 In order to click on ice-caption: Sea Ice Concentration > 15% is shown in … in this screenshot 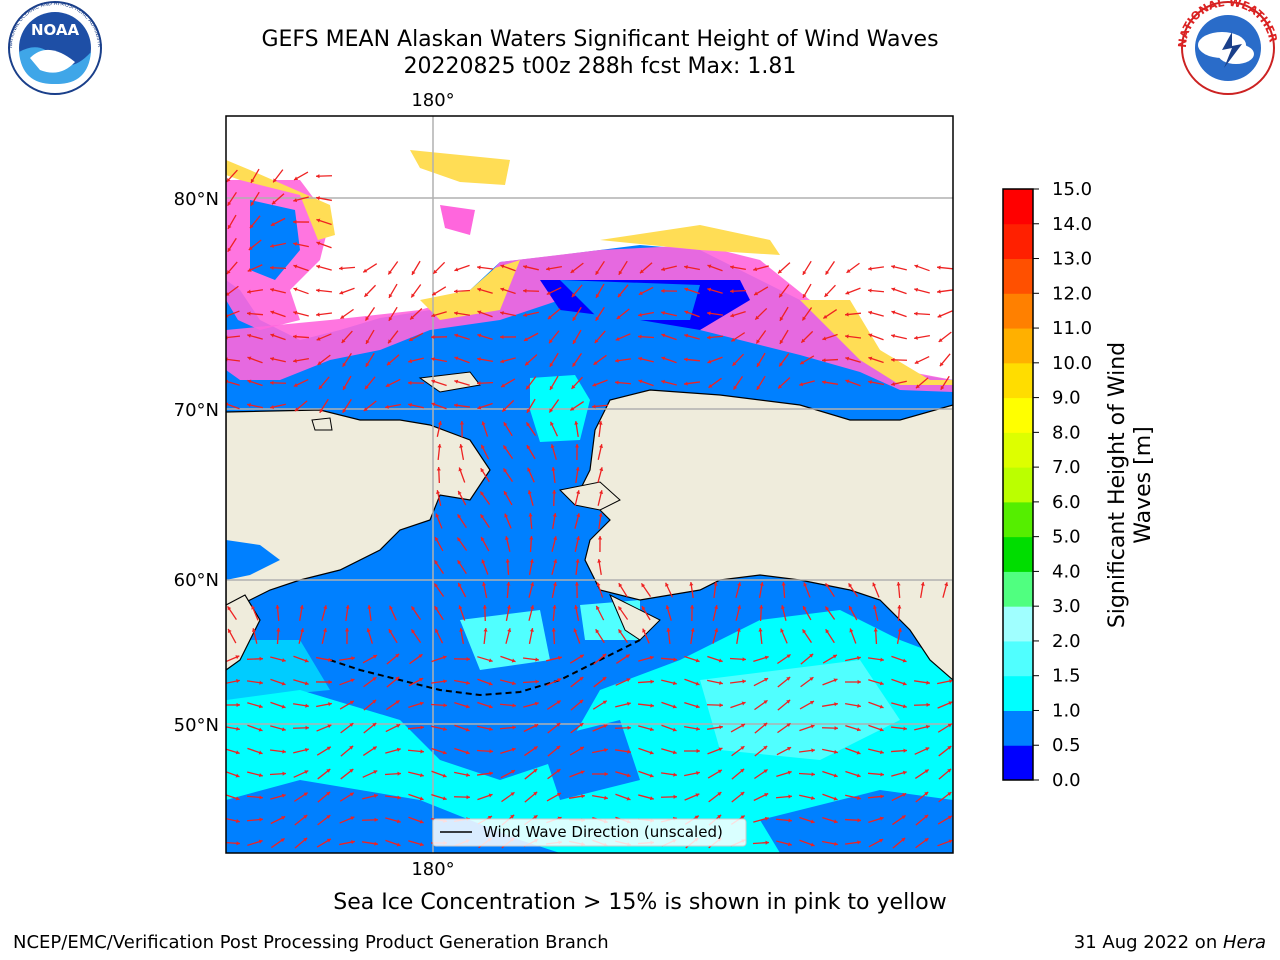, I will do `click(640, 902)`.